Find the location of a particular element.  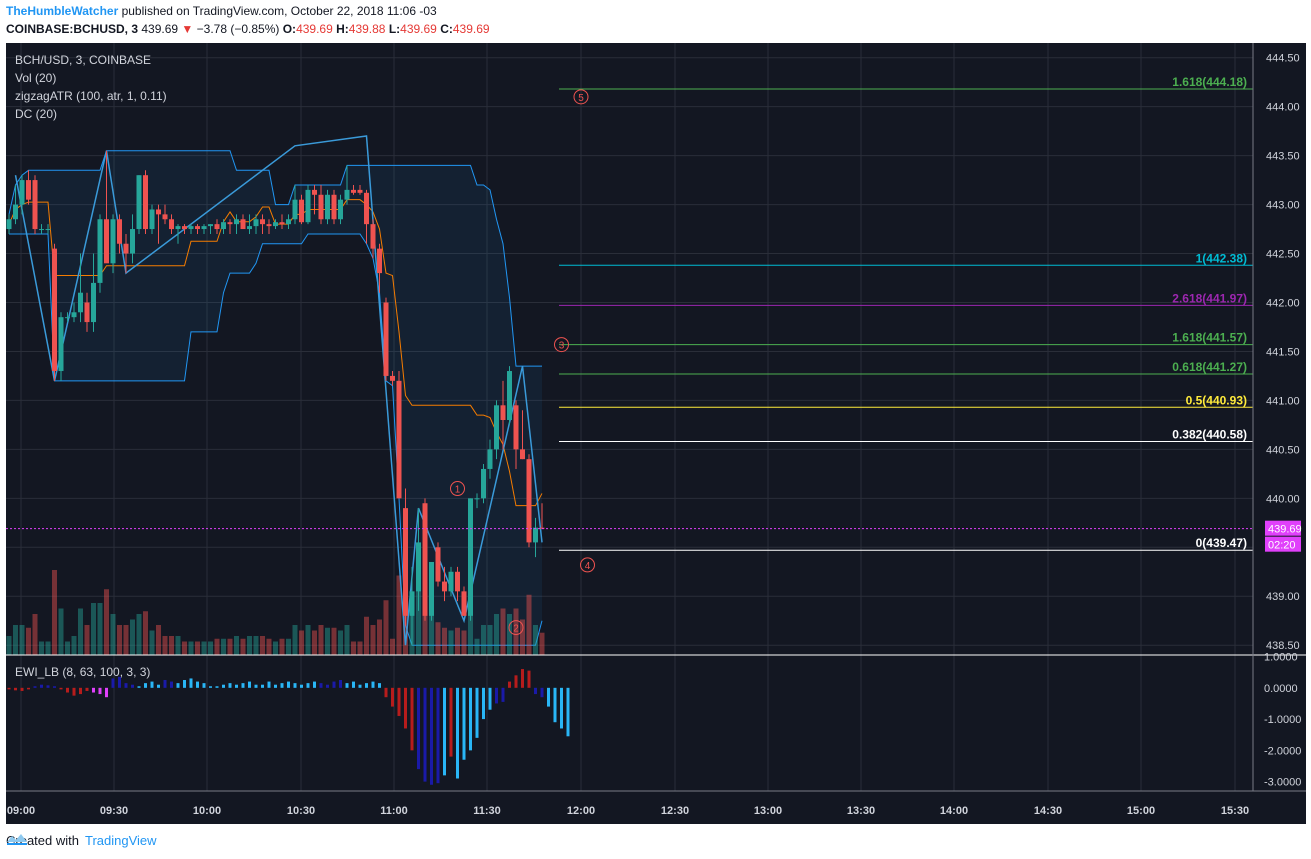

price-tick-label: 442.00 is located at coordinates (1283, 303).